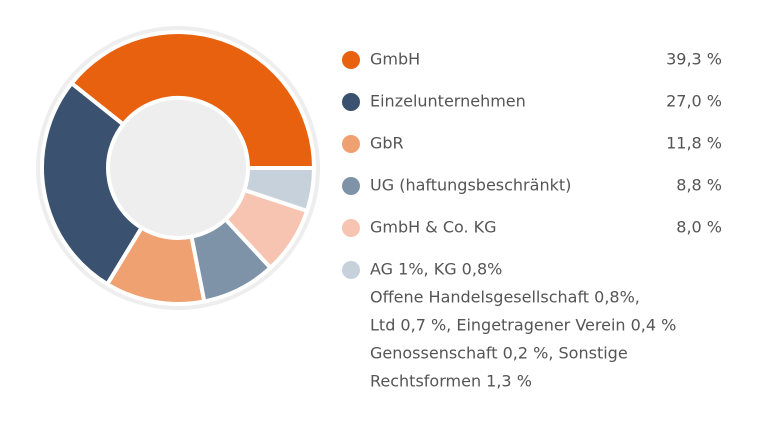 This screenshot has height=438, width=768. What do you see at coordinates (699, 185) in the screenshot?
I see `value-label: 8,8 %` at bounding box center [699, 185].